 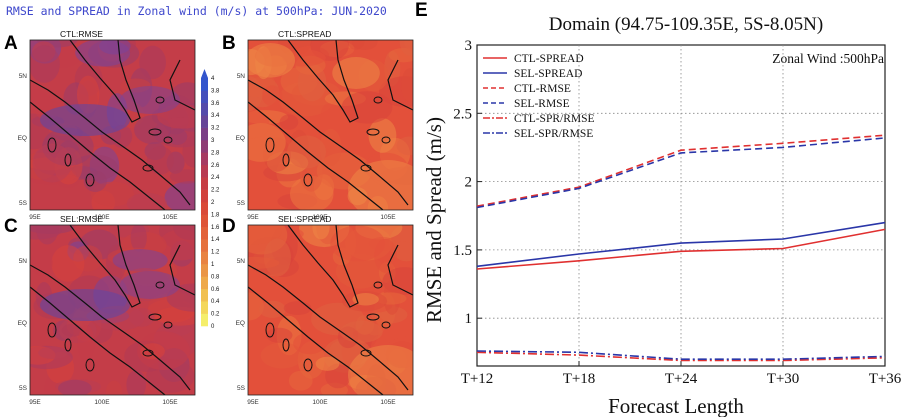 What do you see at coordinates (229, 226) in the screenshot?
I see `panel-letter-d: D` at bounding box center [229, 226].